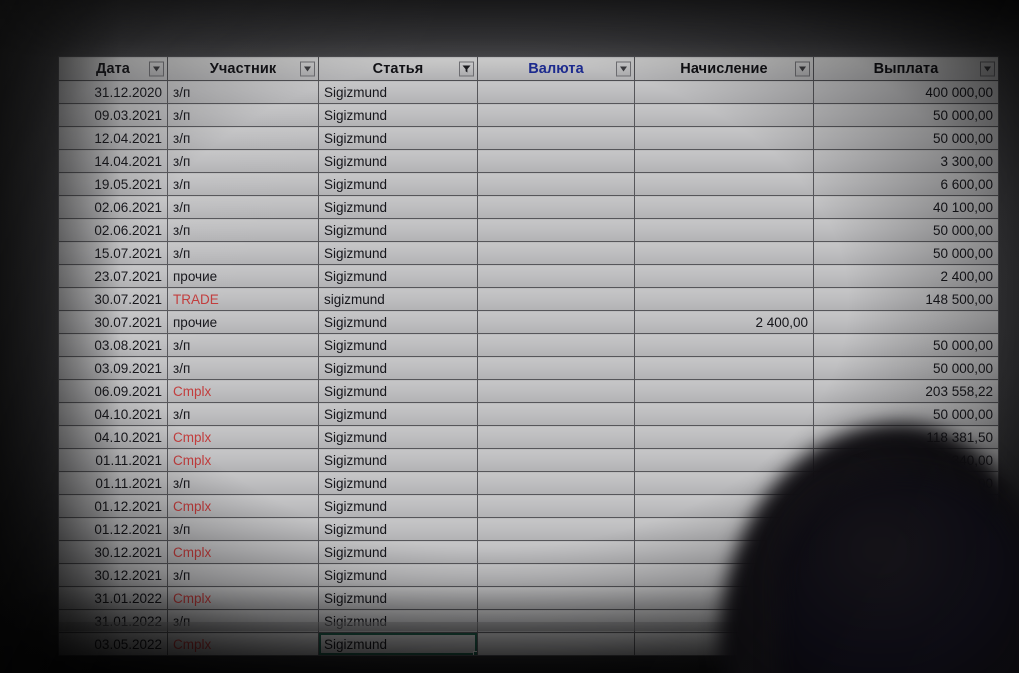 Image resolution: width=1019 pixels, height=673 pixels. I want to click on cell-date: 15.07.2021, so click(113, 253).